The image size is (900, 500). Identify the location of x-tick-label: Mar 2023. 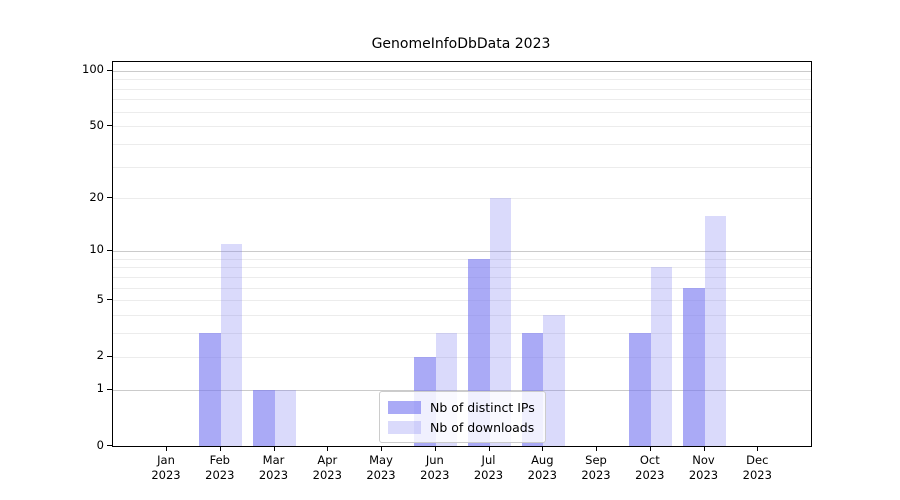
(273, 467).